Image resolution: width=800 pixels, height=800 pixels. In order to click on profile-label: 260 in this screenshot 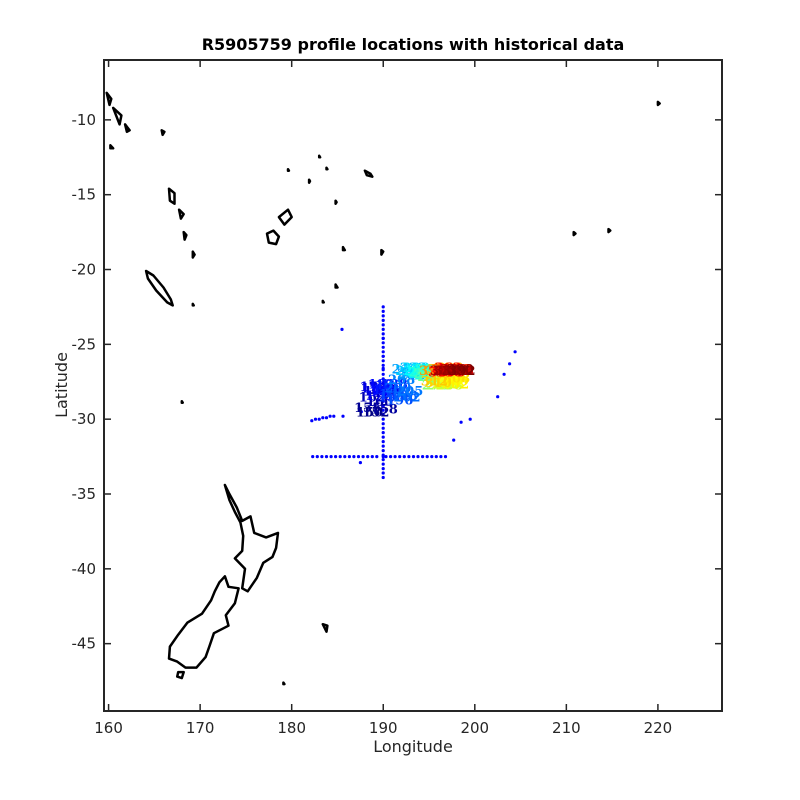, I will do `click(436, 377)`.